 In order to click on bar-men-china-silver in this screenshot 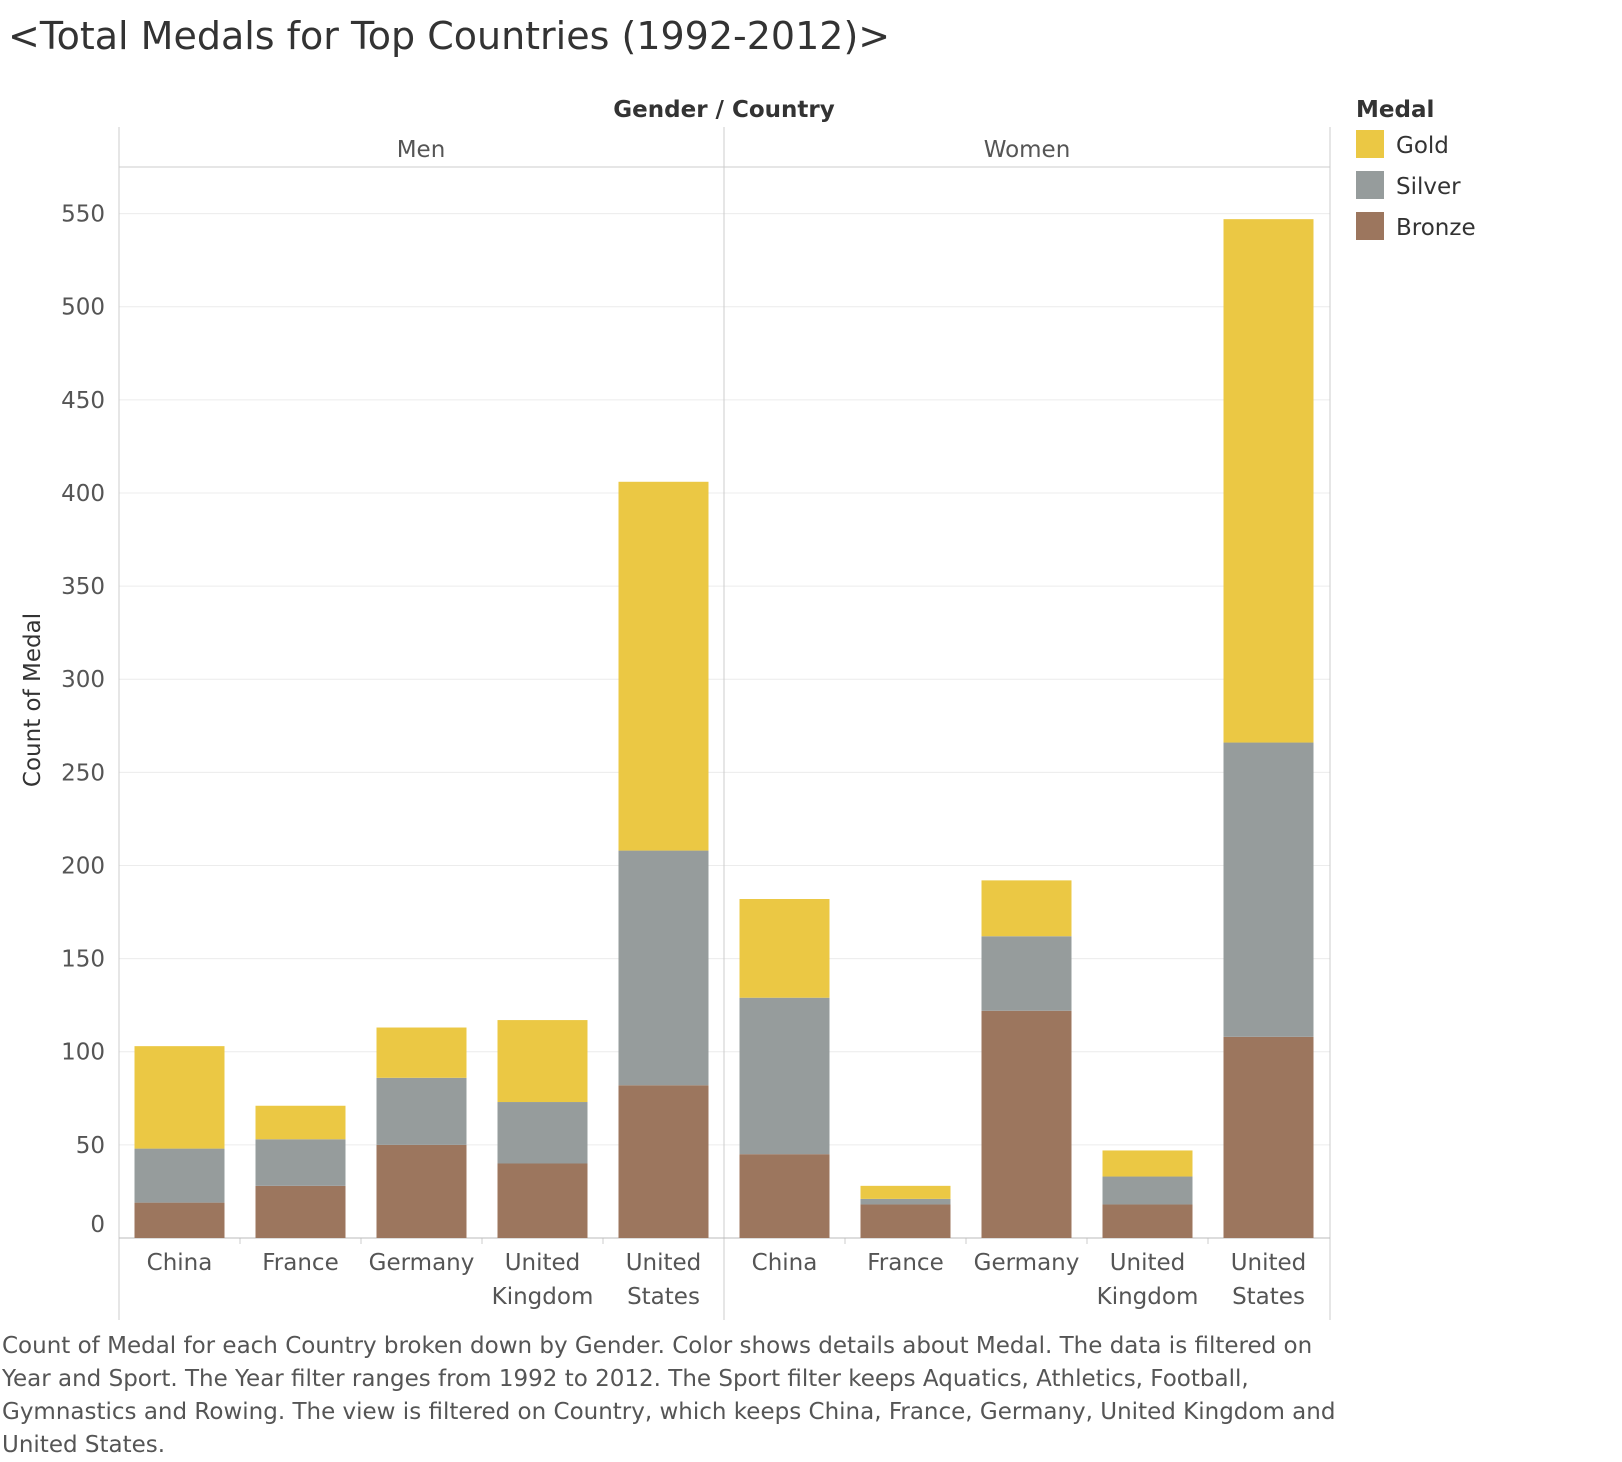, I will do `click(179, 1175)`.